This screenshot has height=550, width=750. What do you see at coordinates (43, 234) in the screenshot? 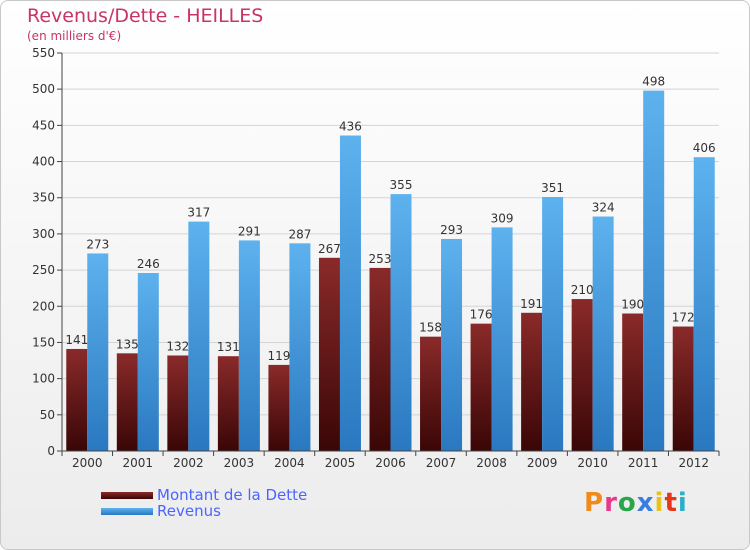
I see `y-tick-label: 300` at bounding box center [43, 234].